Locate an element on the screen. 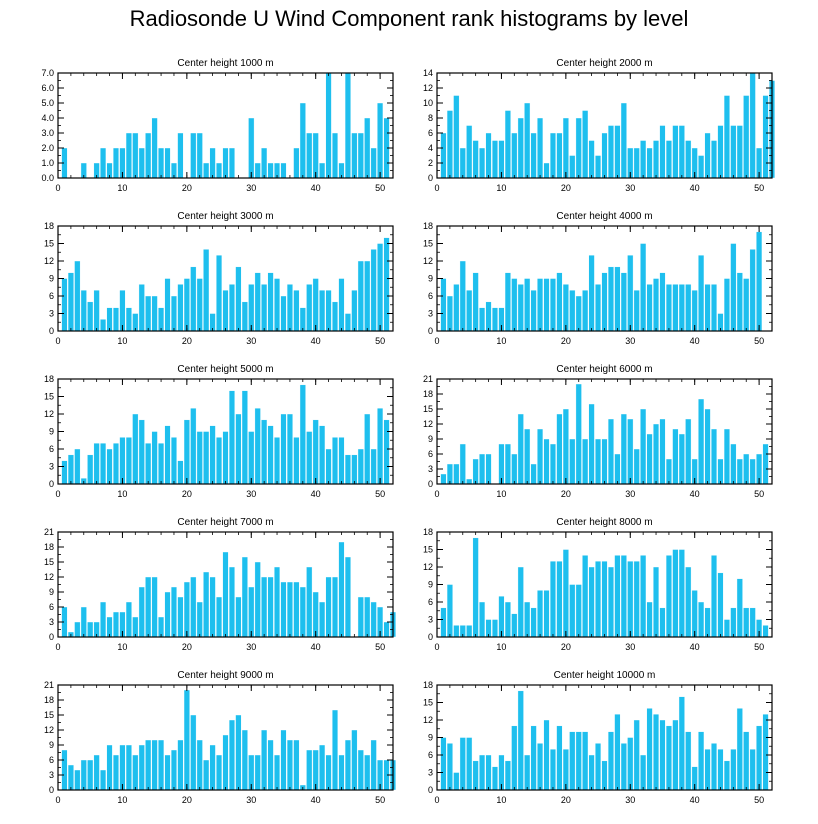  x-tick-label: 10 is located at coordinates (501, 188).